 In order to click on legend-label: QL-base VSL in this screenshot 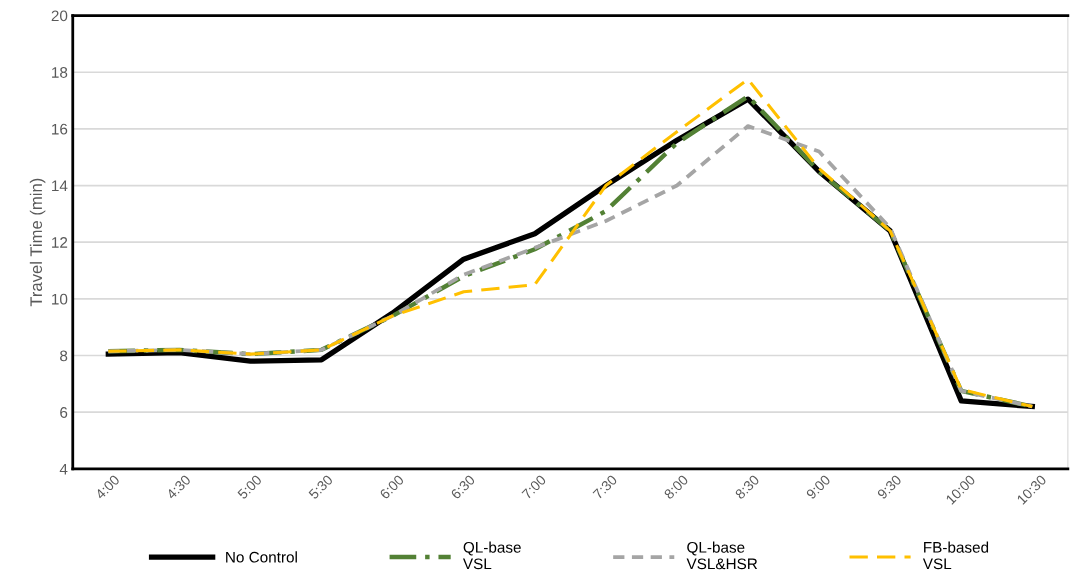, I will do `click(491, 555)`.